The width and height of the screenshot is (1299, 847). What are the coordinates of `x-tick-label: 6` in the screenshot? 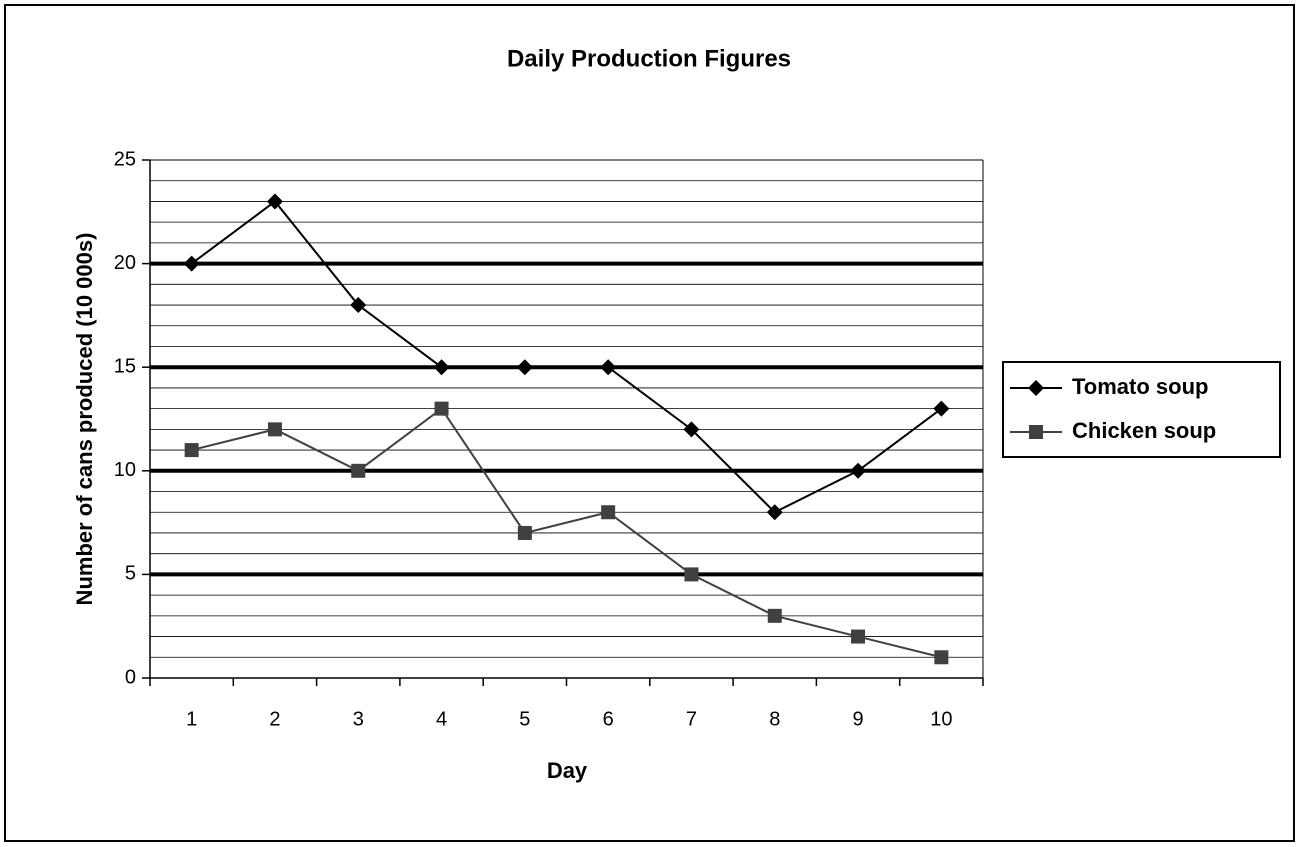 It's located at (608, 719).